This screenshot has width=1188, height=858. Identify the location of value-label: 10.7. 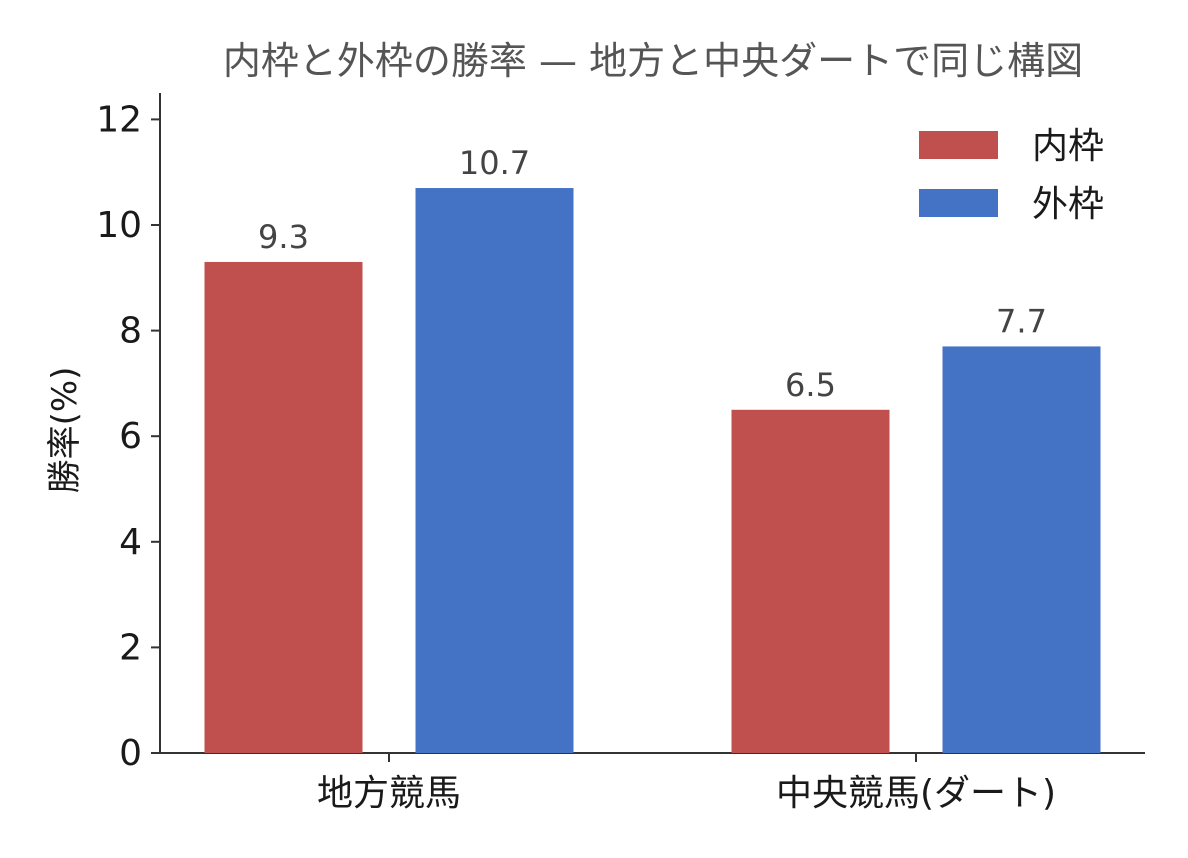
(494, 163).